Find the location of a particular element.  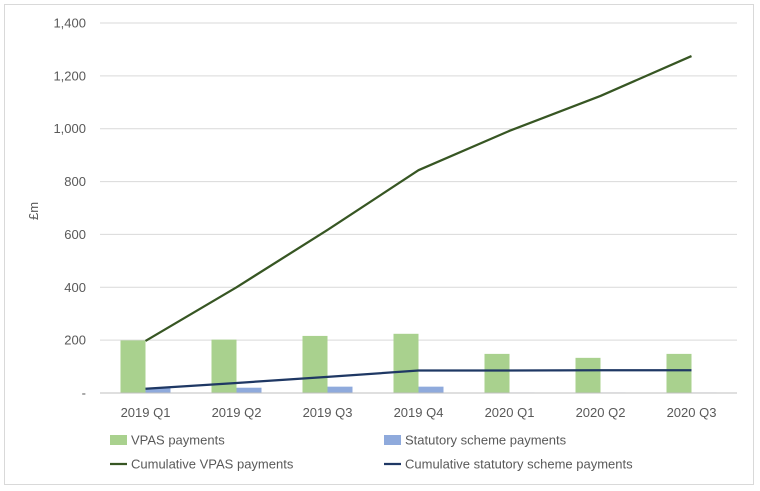

cumulative-statutory-line is located at coordinates (418, 379).